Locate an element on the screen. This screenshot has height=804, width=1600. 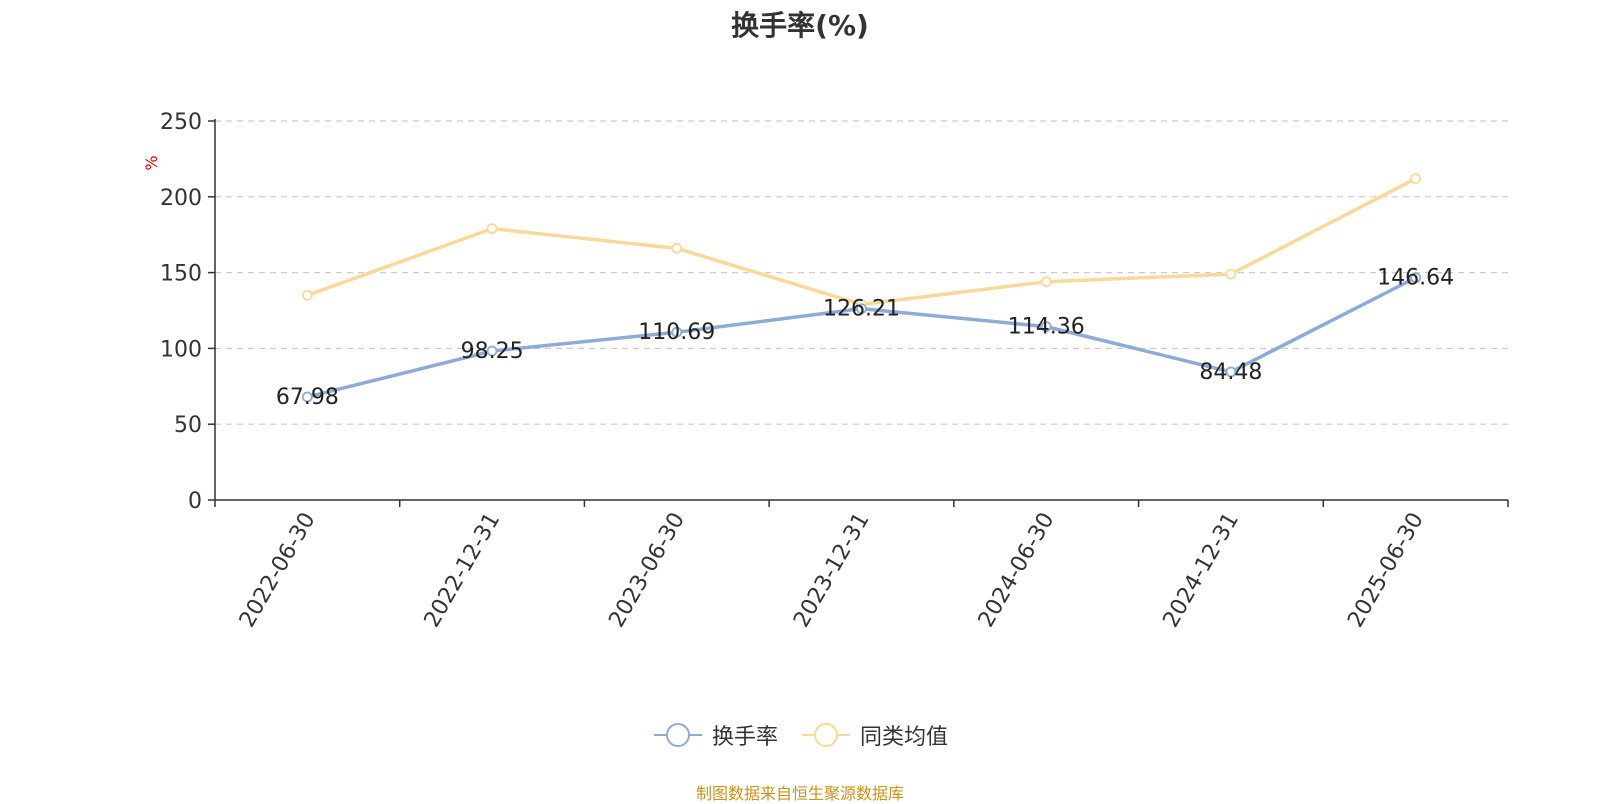
x-tick-label: 2022-12-31 is located at coordinates (463, 570).